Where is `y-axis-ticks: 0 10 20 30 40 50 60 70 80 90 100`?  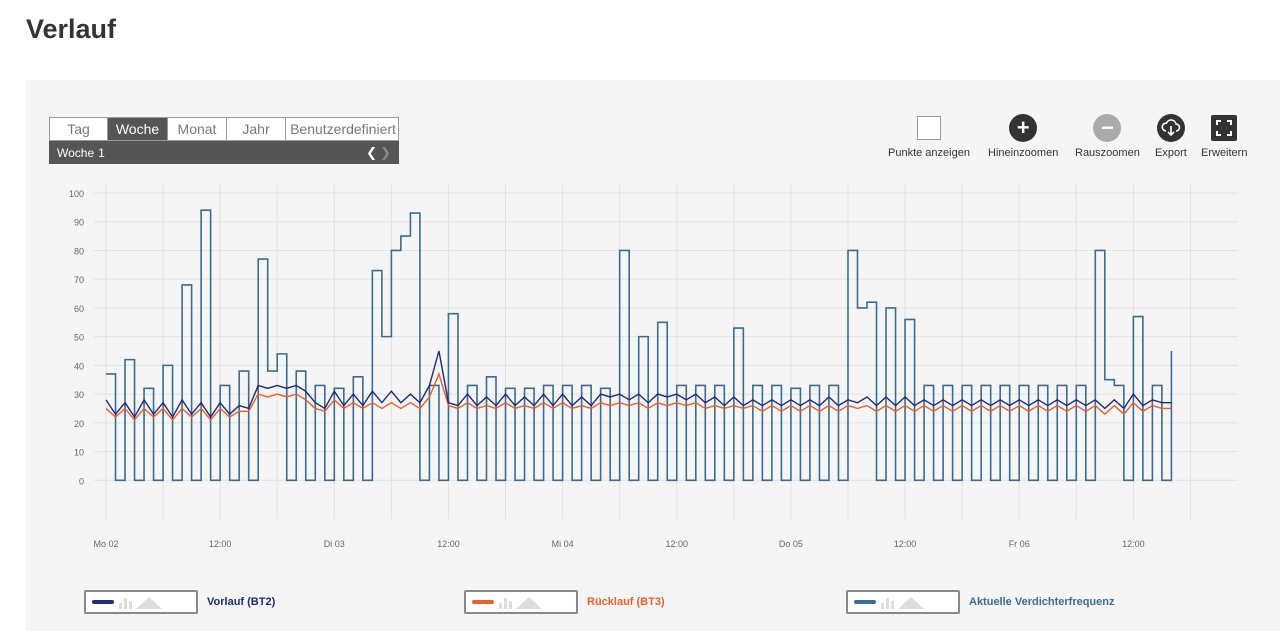
y-axis-ticks: 0 10 20 30 40 50 60 70 80 90 100 is located at coordinates (76, 337).